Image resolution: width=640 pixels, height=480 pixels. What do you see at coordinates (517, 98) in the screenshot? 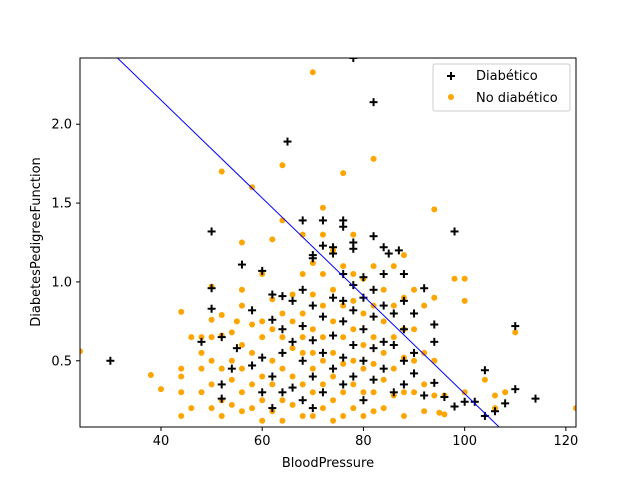
I see `legend-label-no-diabetico: No diabético` at bounding box center [517, 98].